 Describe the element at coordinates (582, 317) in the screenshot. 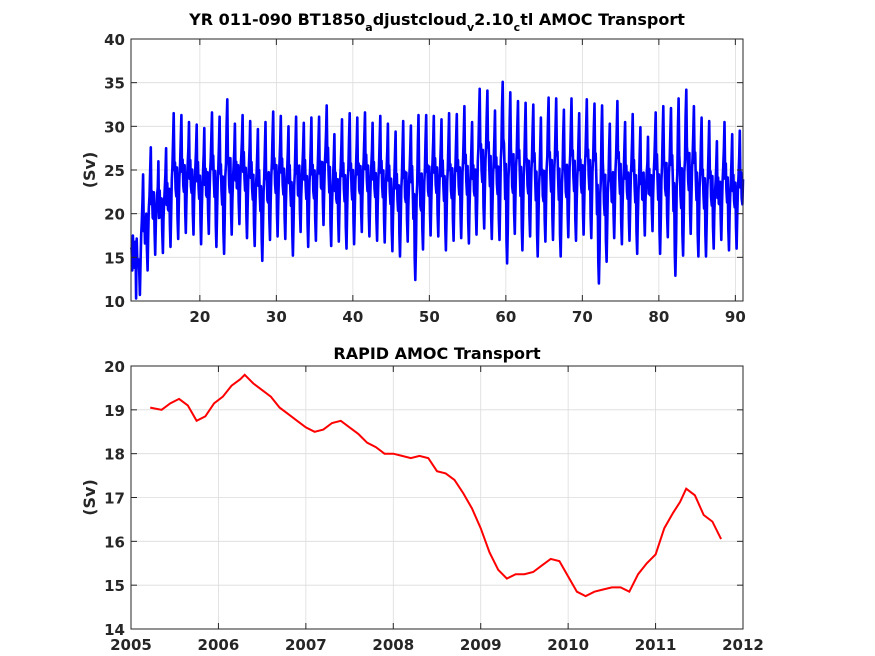

I see `x-tick-label: 70` at that location.